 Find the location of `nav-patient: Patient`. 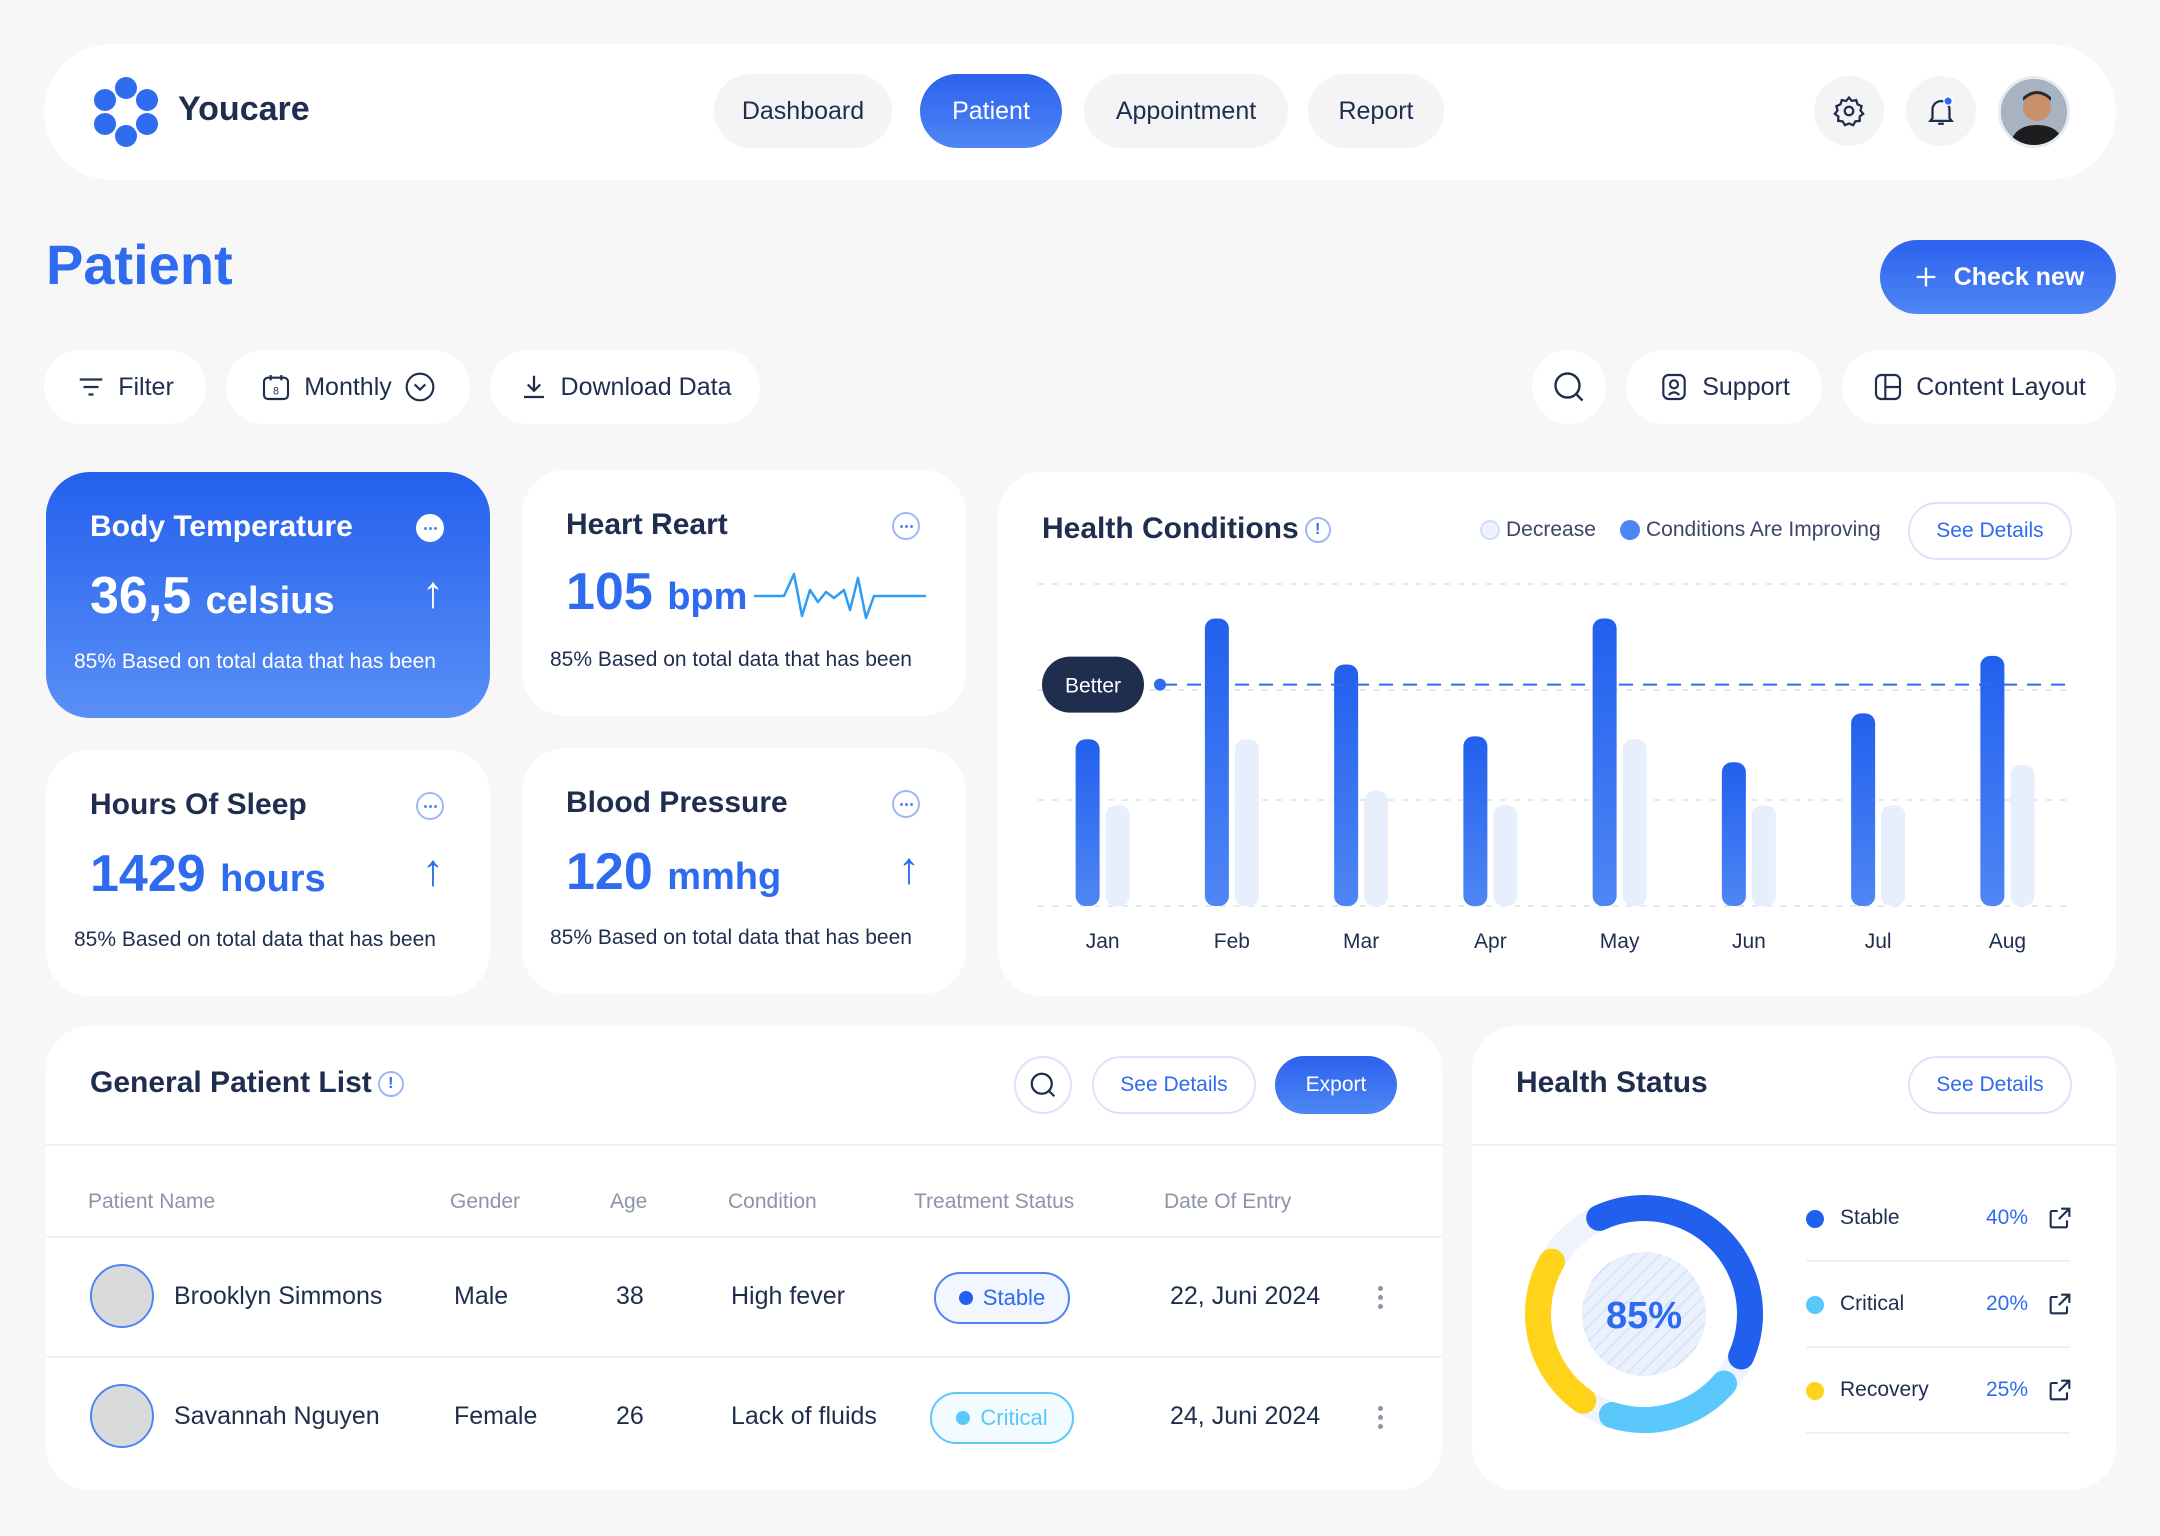

nav-patient: Patient is located at coordinates (991, 111).